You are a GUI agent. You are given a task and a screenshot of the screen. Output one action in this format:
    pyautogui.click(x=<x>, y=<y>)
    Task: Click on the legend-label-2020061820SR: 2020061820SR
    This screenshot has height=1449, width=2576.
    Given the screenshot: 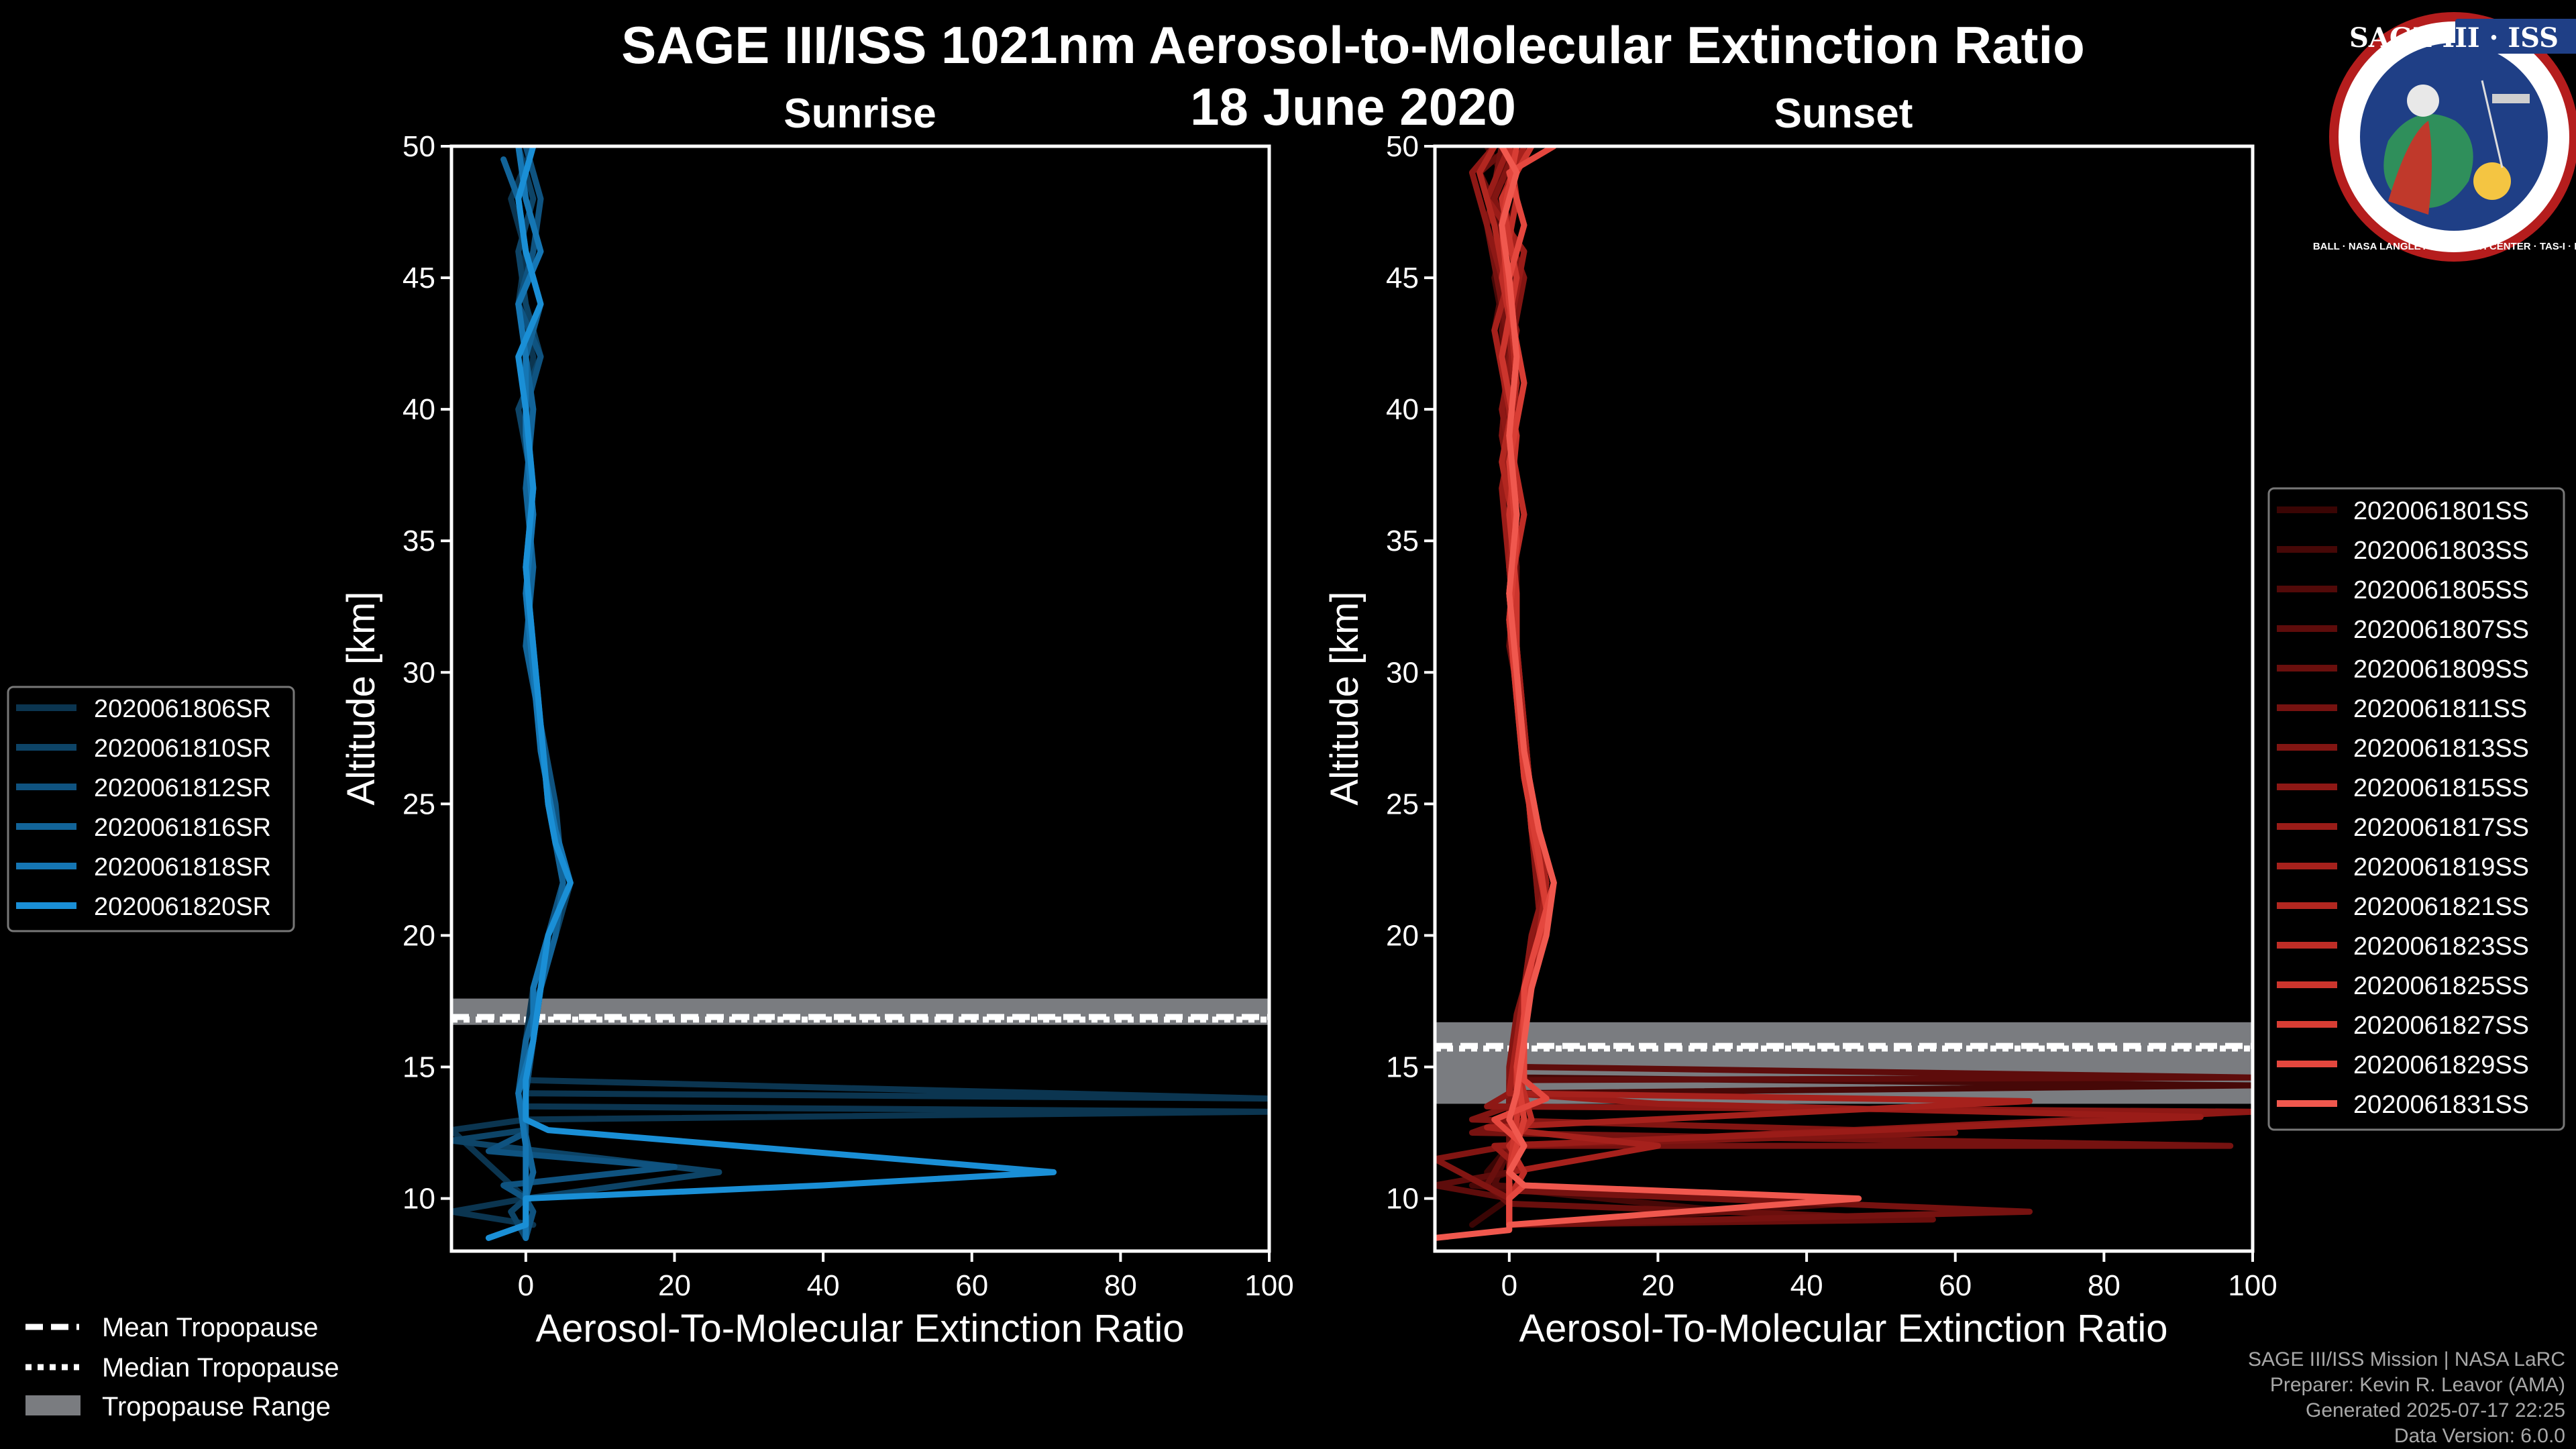 What is the action you would take?
    pyautogui.click(x=182, y=907)
    